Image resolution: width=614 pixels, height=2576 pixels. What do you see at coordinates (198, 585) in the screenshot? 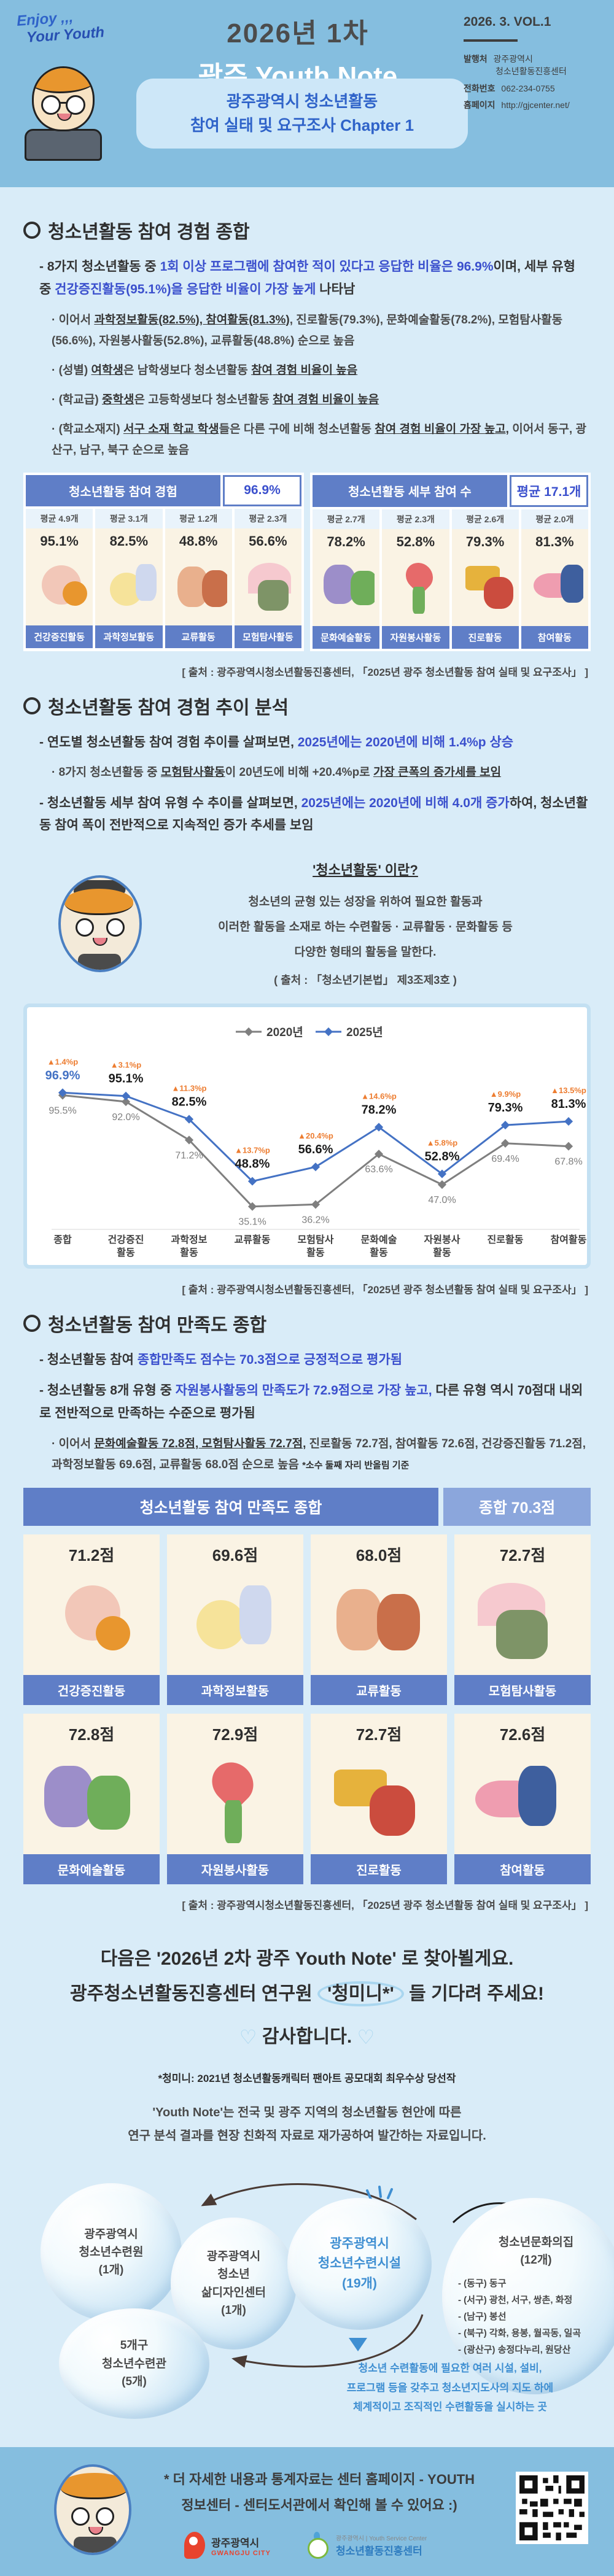
I see `high-five-illustration` at bounding box center [198, 585].